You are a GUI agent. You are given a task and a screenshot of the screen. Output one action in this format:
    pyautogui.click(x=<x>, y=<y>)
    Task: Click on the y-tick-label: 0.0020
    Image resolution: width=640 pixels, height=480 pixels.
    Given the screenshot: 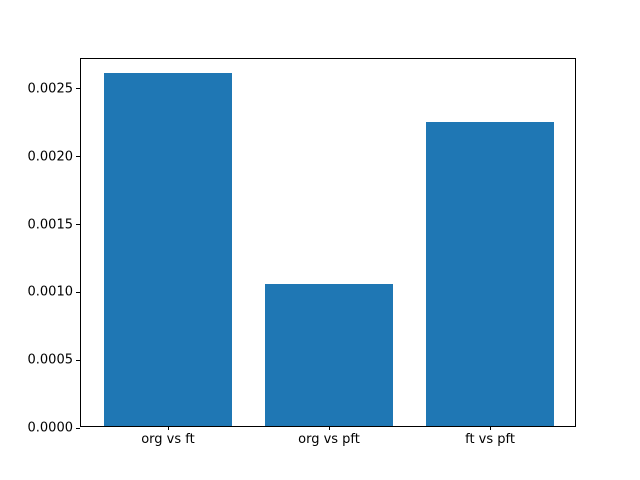 What is the action you would take?
    pyautogui.click(x=50, y=157)
    